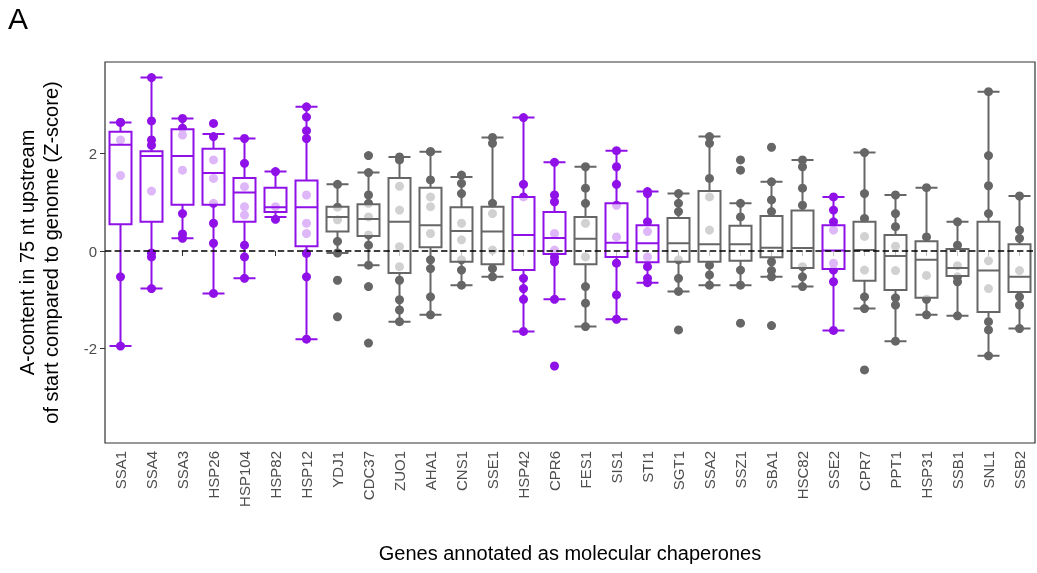 The height and width of the screenshot is (573, 1037). Describe the element at coordinates (213, 475) in the screenshot. I see `x-tick-label: HSP26` at that location.